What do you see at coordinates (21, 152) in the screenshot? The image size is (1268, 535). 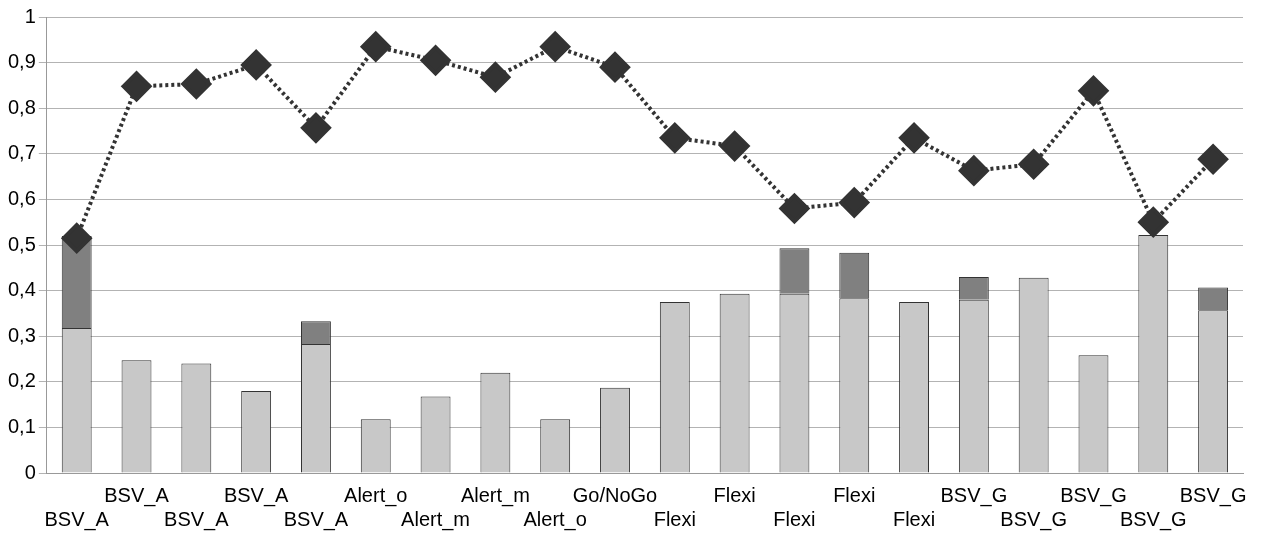 I see `y-tick-label: 0,7` at bounding box center [21, 152].